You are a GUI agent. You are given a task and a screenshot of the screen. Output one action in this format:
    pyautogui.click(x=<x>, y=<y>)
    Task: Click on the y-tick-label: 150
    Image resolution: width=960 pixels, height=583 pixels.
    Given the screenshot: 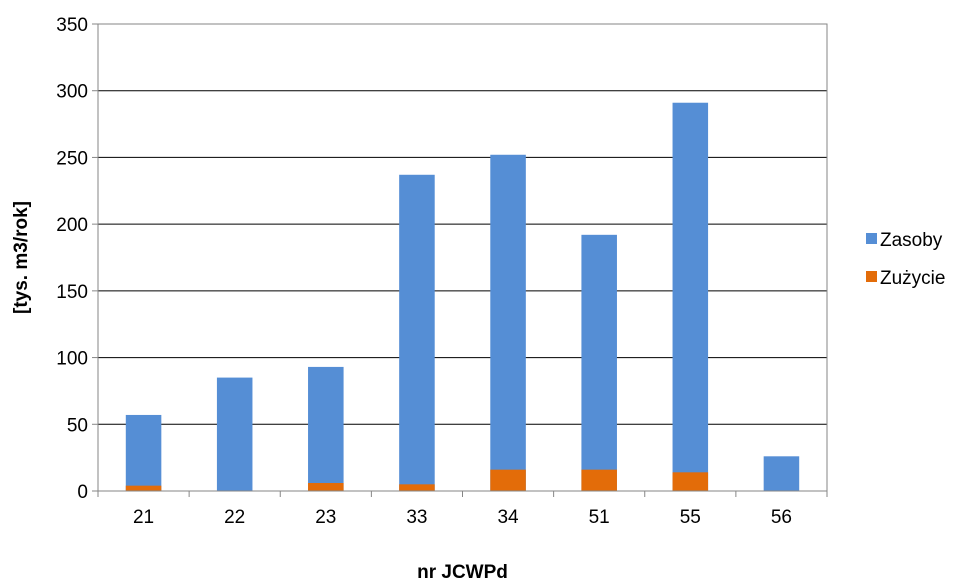 What is the action you would take?
    pyautogui.click(x=72, y=292)
    